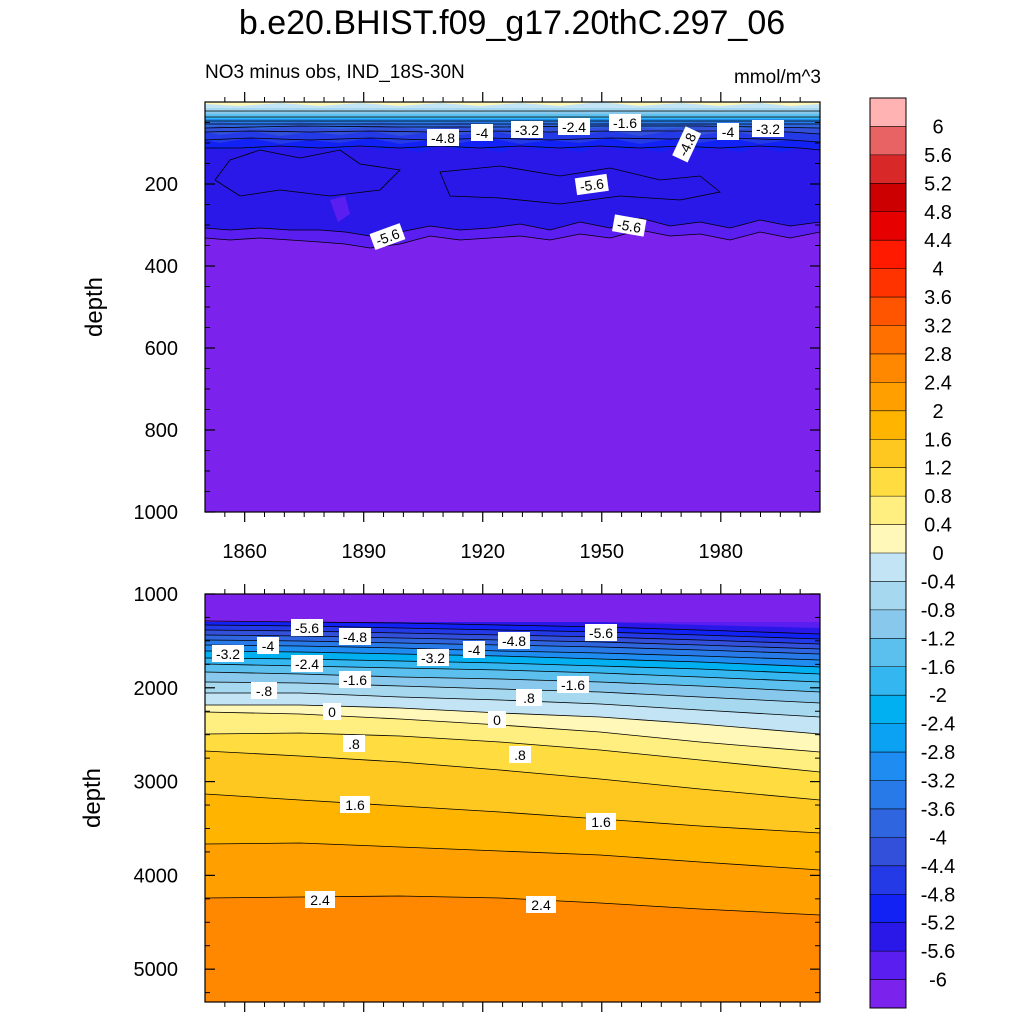  Describe the element at coordinates (938, 440) in the screenshot. I see `colorbar-label: 1.6` at that location.